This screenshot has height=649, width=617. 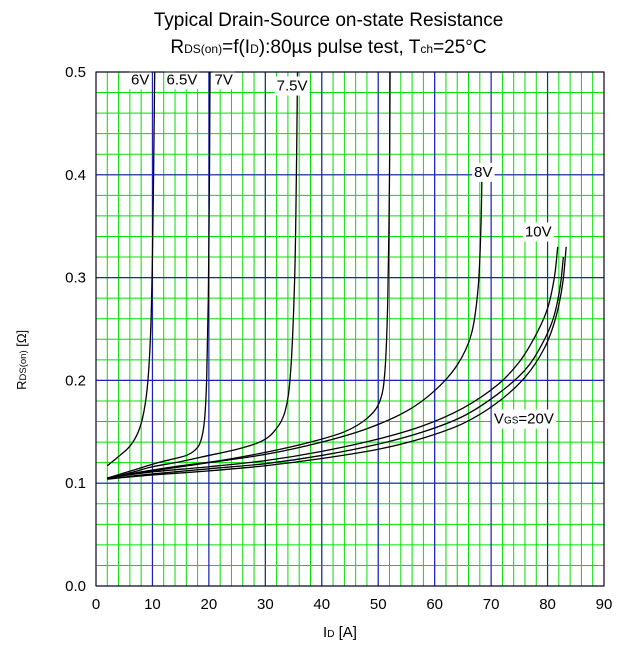 I want to click on x-tick-label: 50, so click(x=378, y=604).